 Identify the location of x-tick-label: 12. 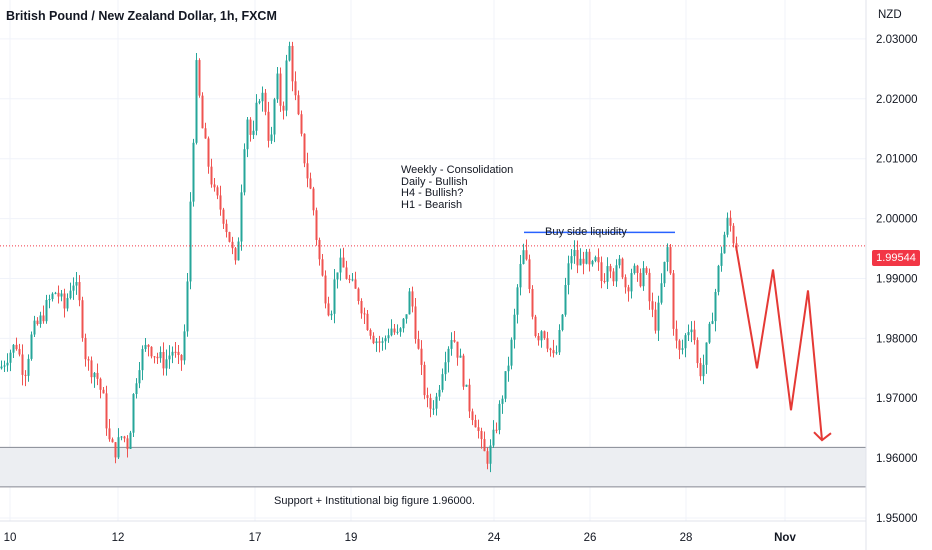
(118, 538).